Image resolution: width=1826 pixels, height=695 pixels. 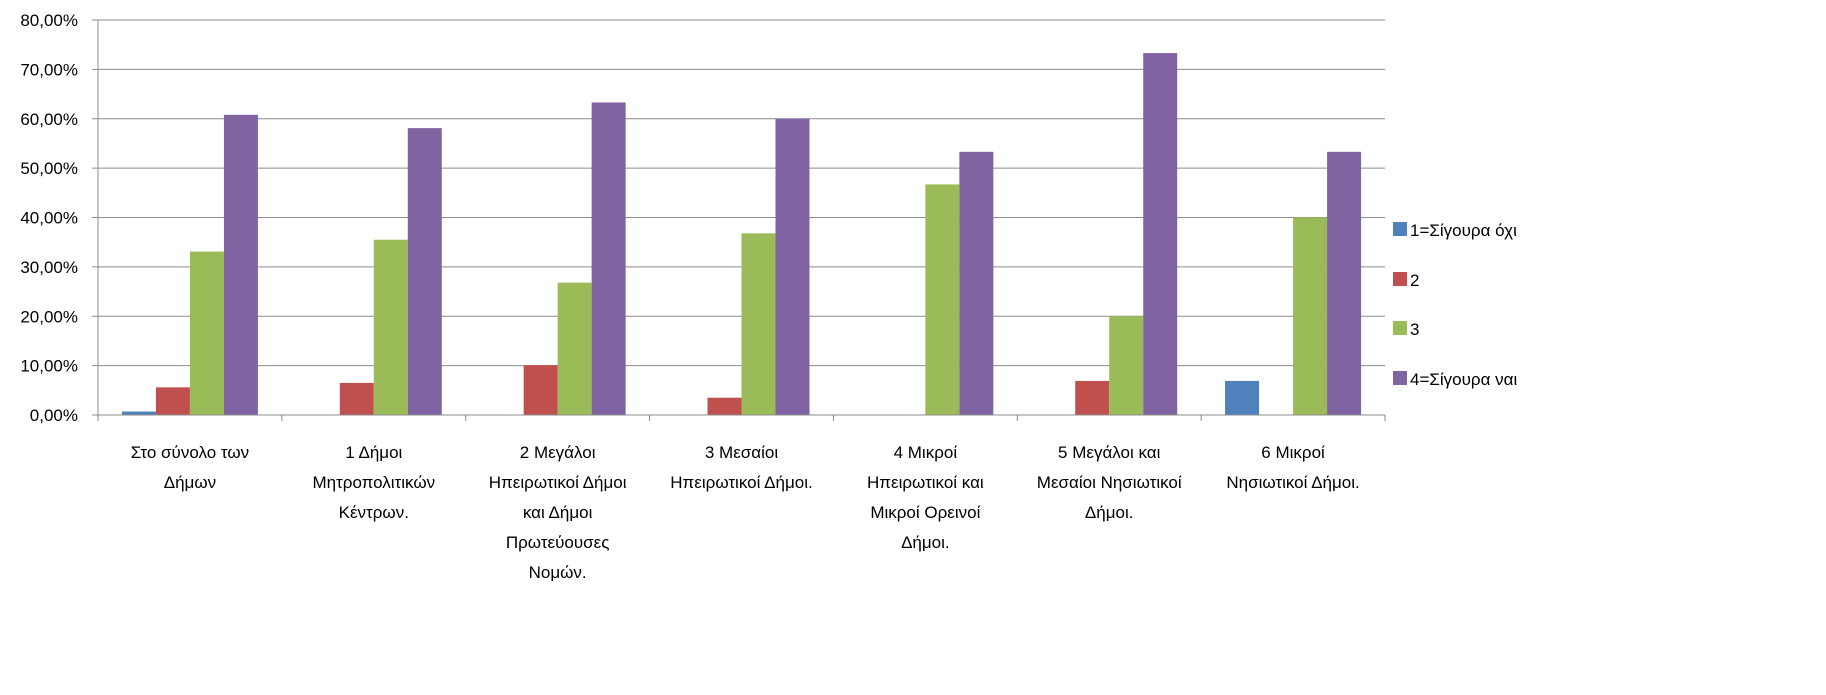 What do you see at coordinates (558, 452) in the screenshot?
I see `x-category-label: 2 Μεγάλοι` at bounding box center [558, 452].